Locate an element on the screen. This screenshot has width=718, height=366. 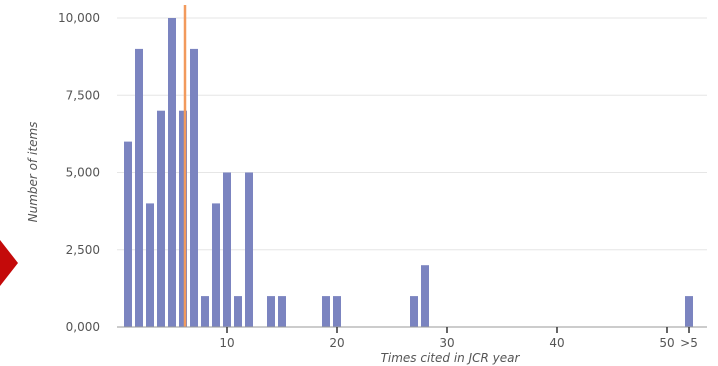
x-tick-label: 20 is located at coordinates (336, 343).